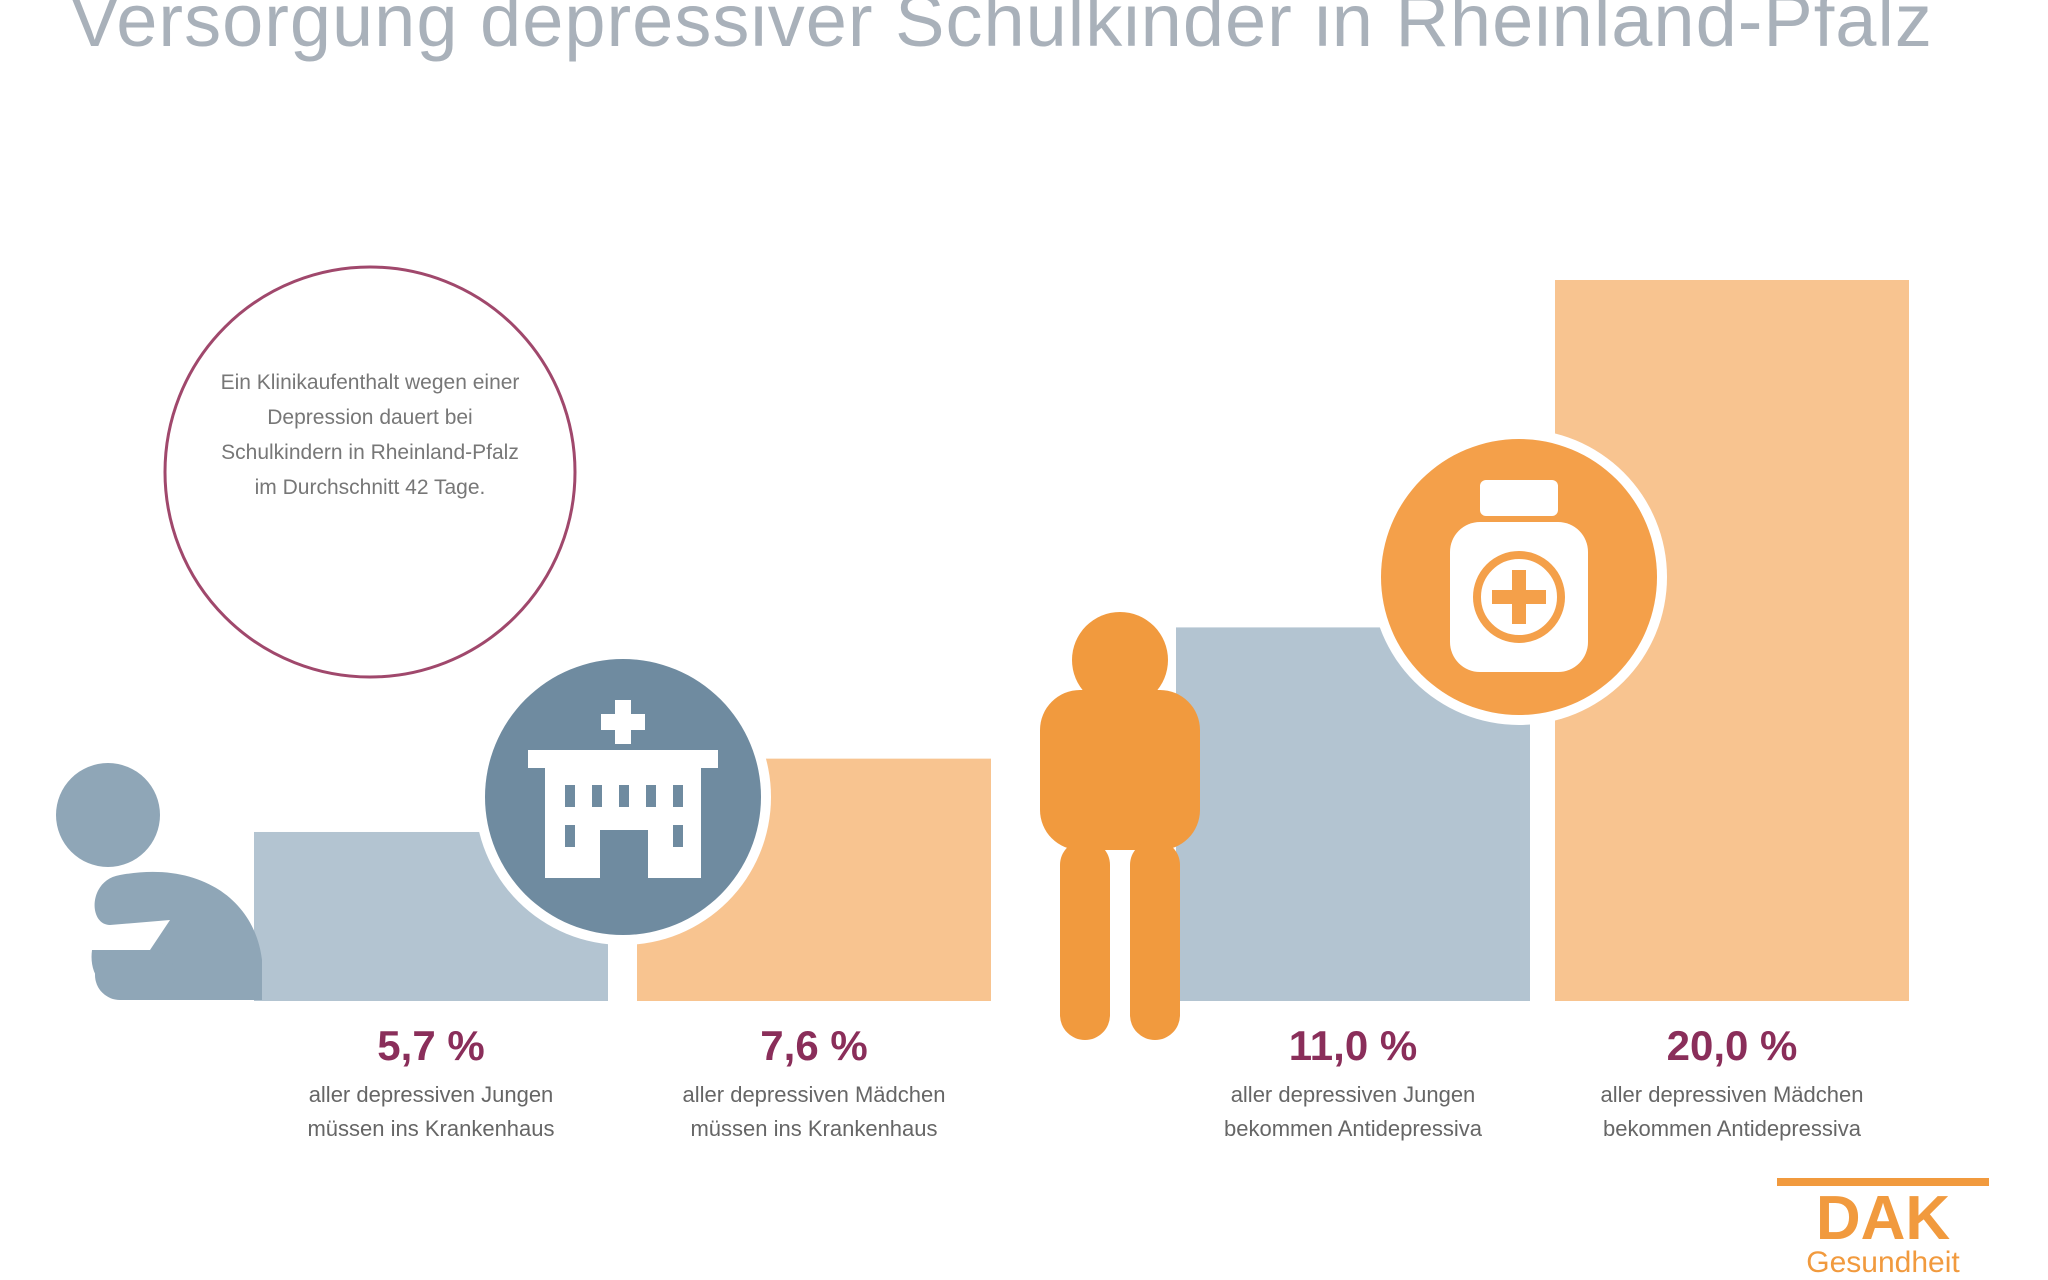 Image resolution: width=2048 pixels, height=1280 pixels. Describe the element at coordinates (1883, 1218) in the screenshot. I see `logo-brand: DAK` at that location.